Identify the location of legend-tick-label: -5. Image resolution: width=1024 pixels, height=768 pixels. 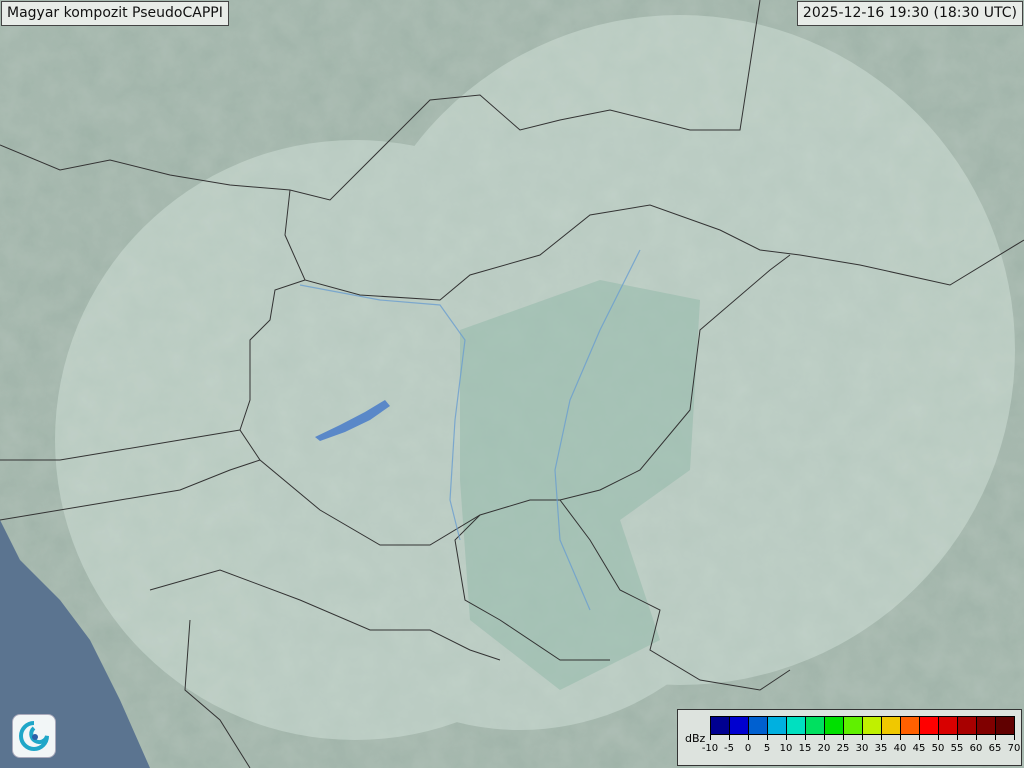
(729, 748).